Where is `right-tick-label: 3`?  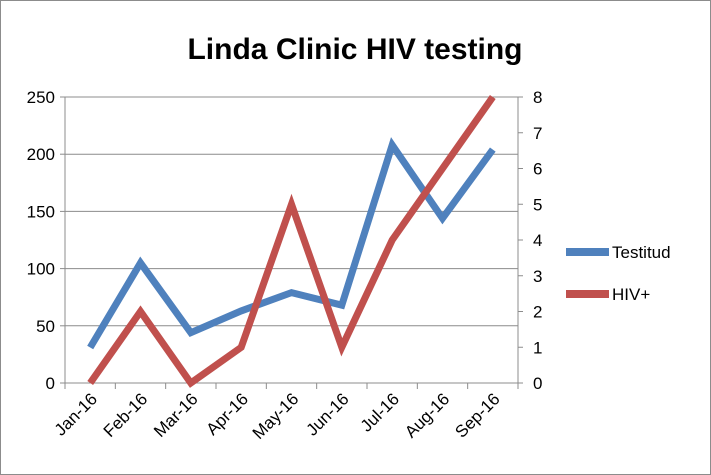
right-tick-label: 3 is located at coordinates (537, 276).